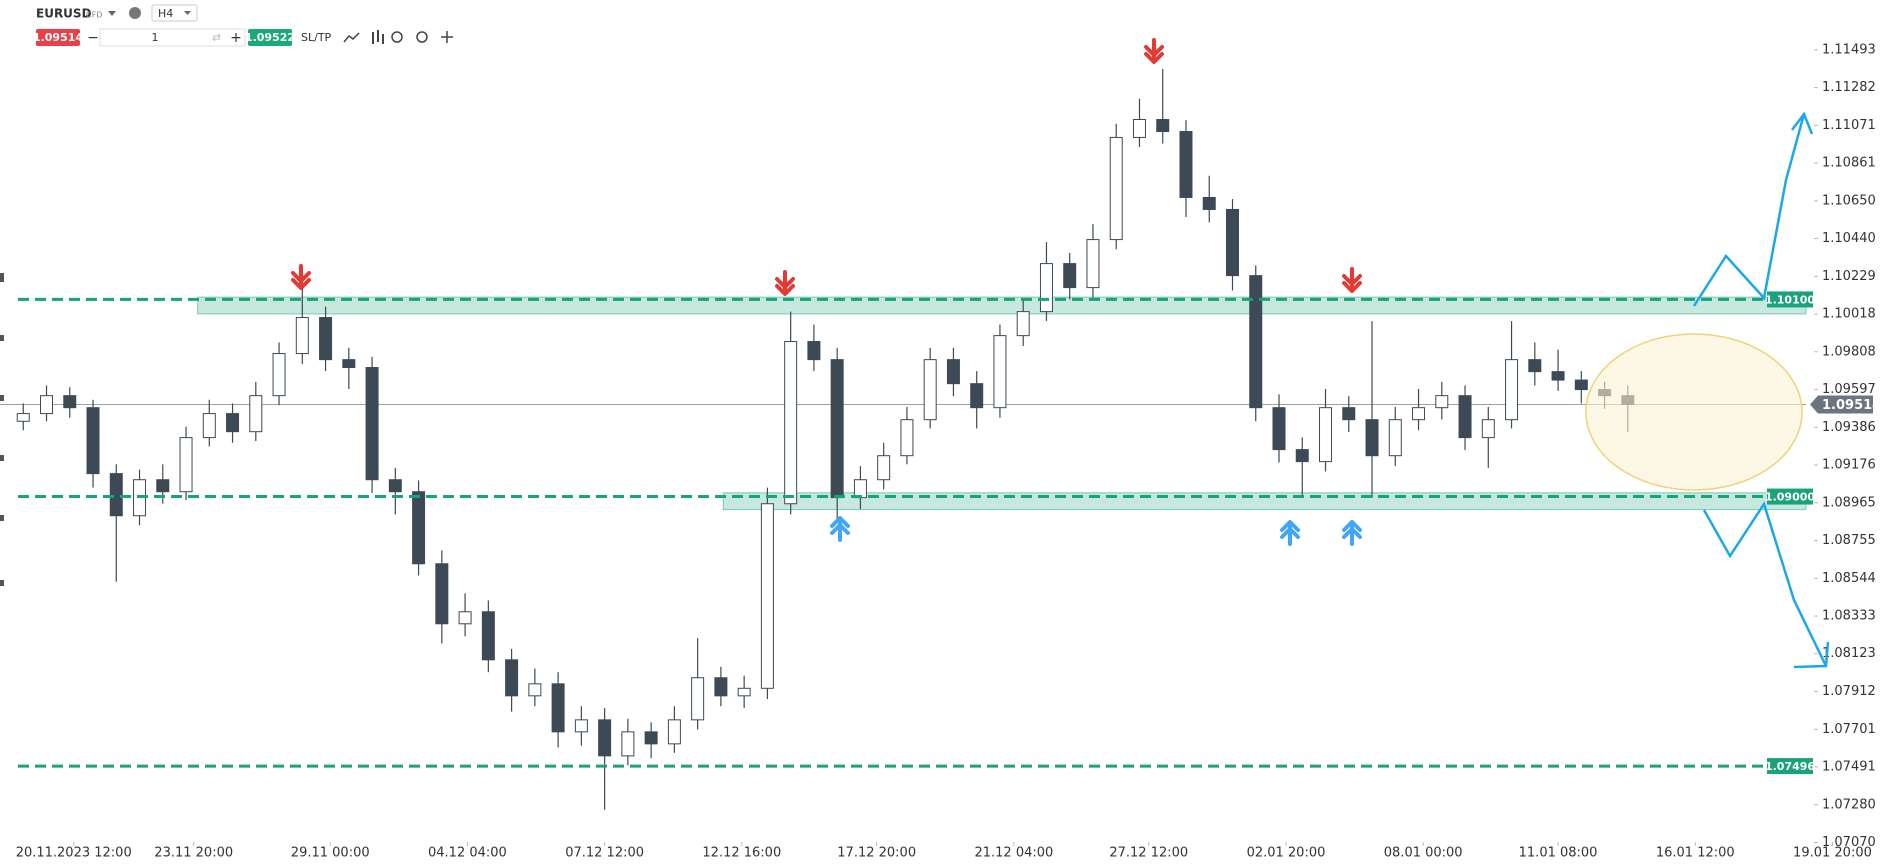 Image resolution: width=1881 pixels, height=868 pixels. What do you see at coordinates (351, 37) in the screenshot?
I see `line-tool` at bounding box center [351, 37].